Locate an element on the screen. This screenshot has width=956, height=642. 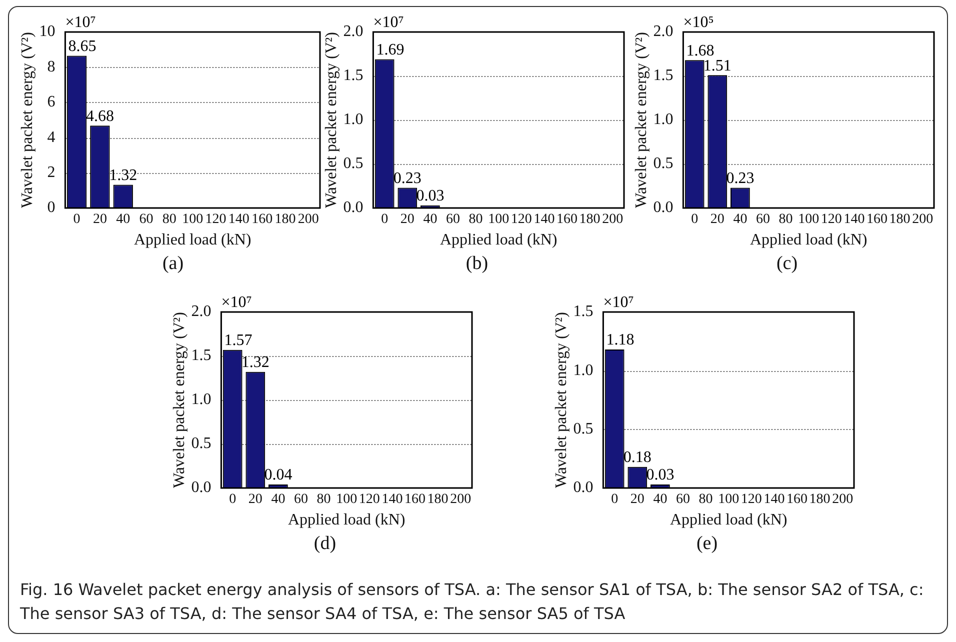
y-tick-label: 6 is located at coordinates (51, 102).